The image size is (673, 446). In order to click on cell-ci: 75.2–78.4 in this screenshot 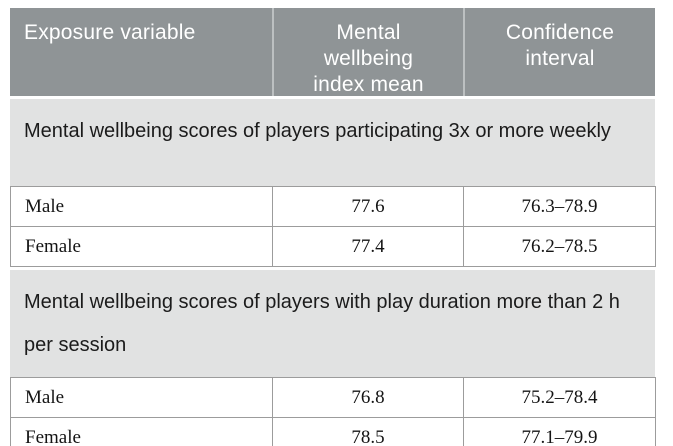, I will do `click(559, 397)`.